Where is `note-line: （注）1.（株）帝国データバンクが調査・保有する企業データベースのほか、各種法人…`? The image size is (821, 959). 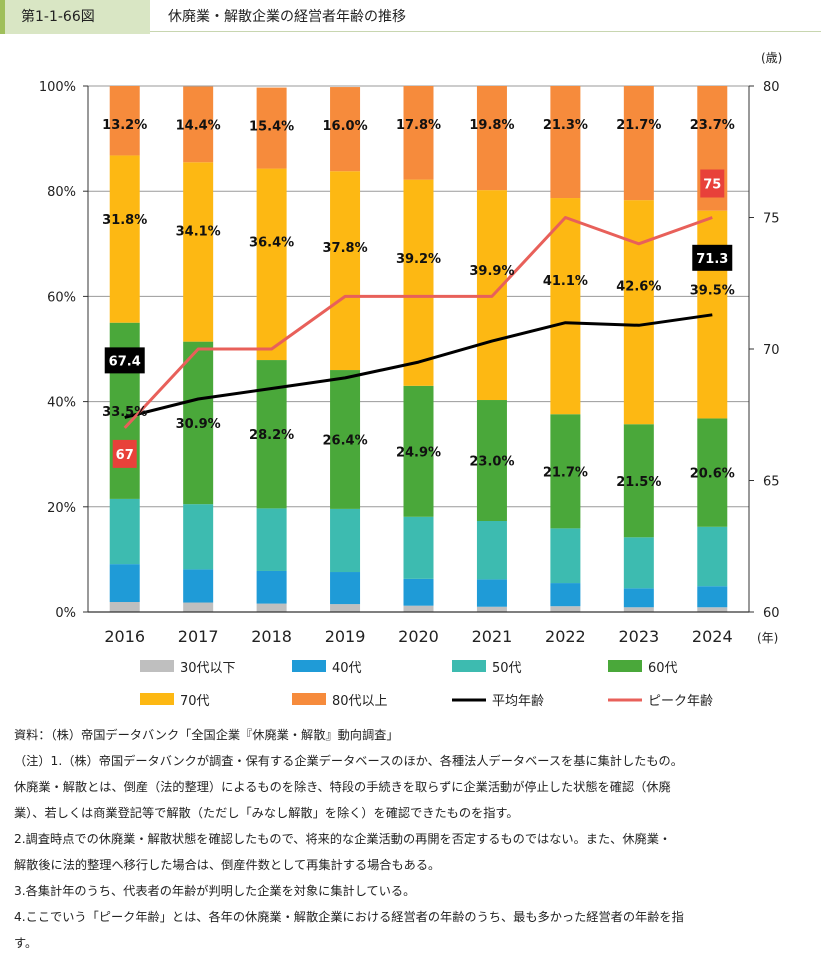
note-line: （注）1.（株）帝国データバンクが調査・保有する企業データベースのほか、各種法人… is located at coordinates (348, 761).